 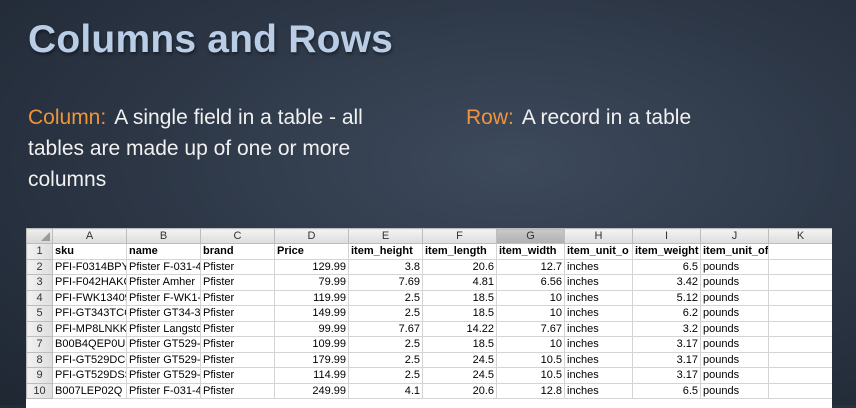 I want to click on row-header: 7, so click(x=39, y=344).